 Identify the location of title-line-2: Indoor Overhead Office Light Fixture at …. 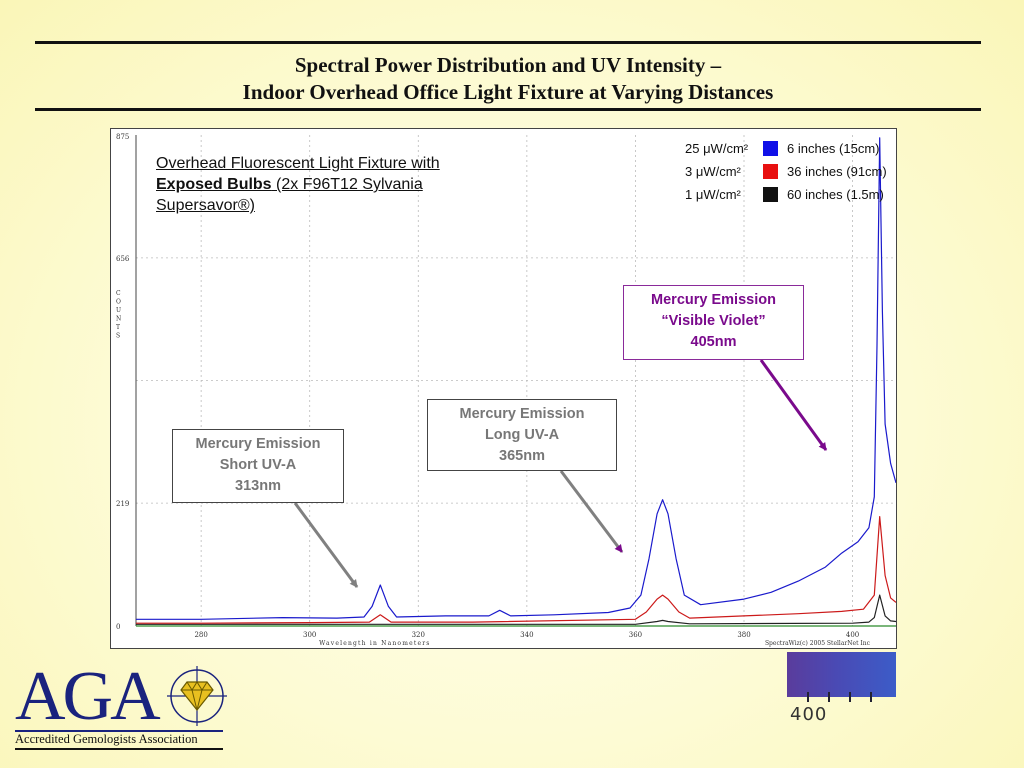
(508, 92).